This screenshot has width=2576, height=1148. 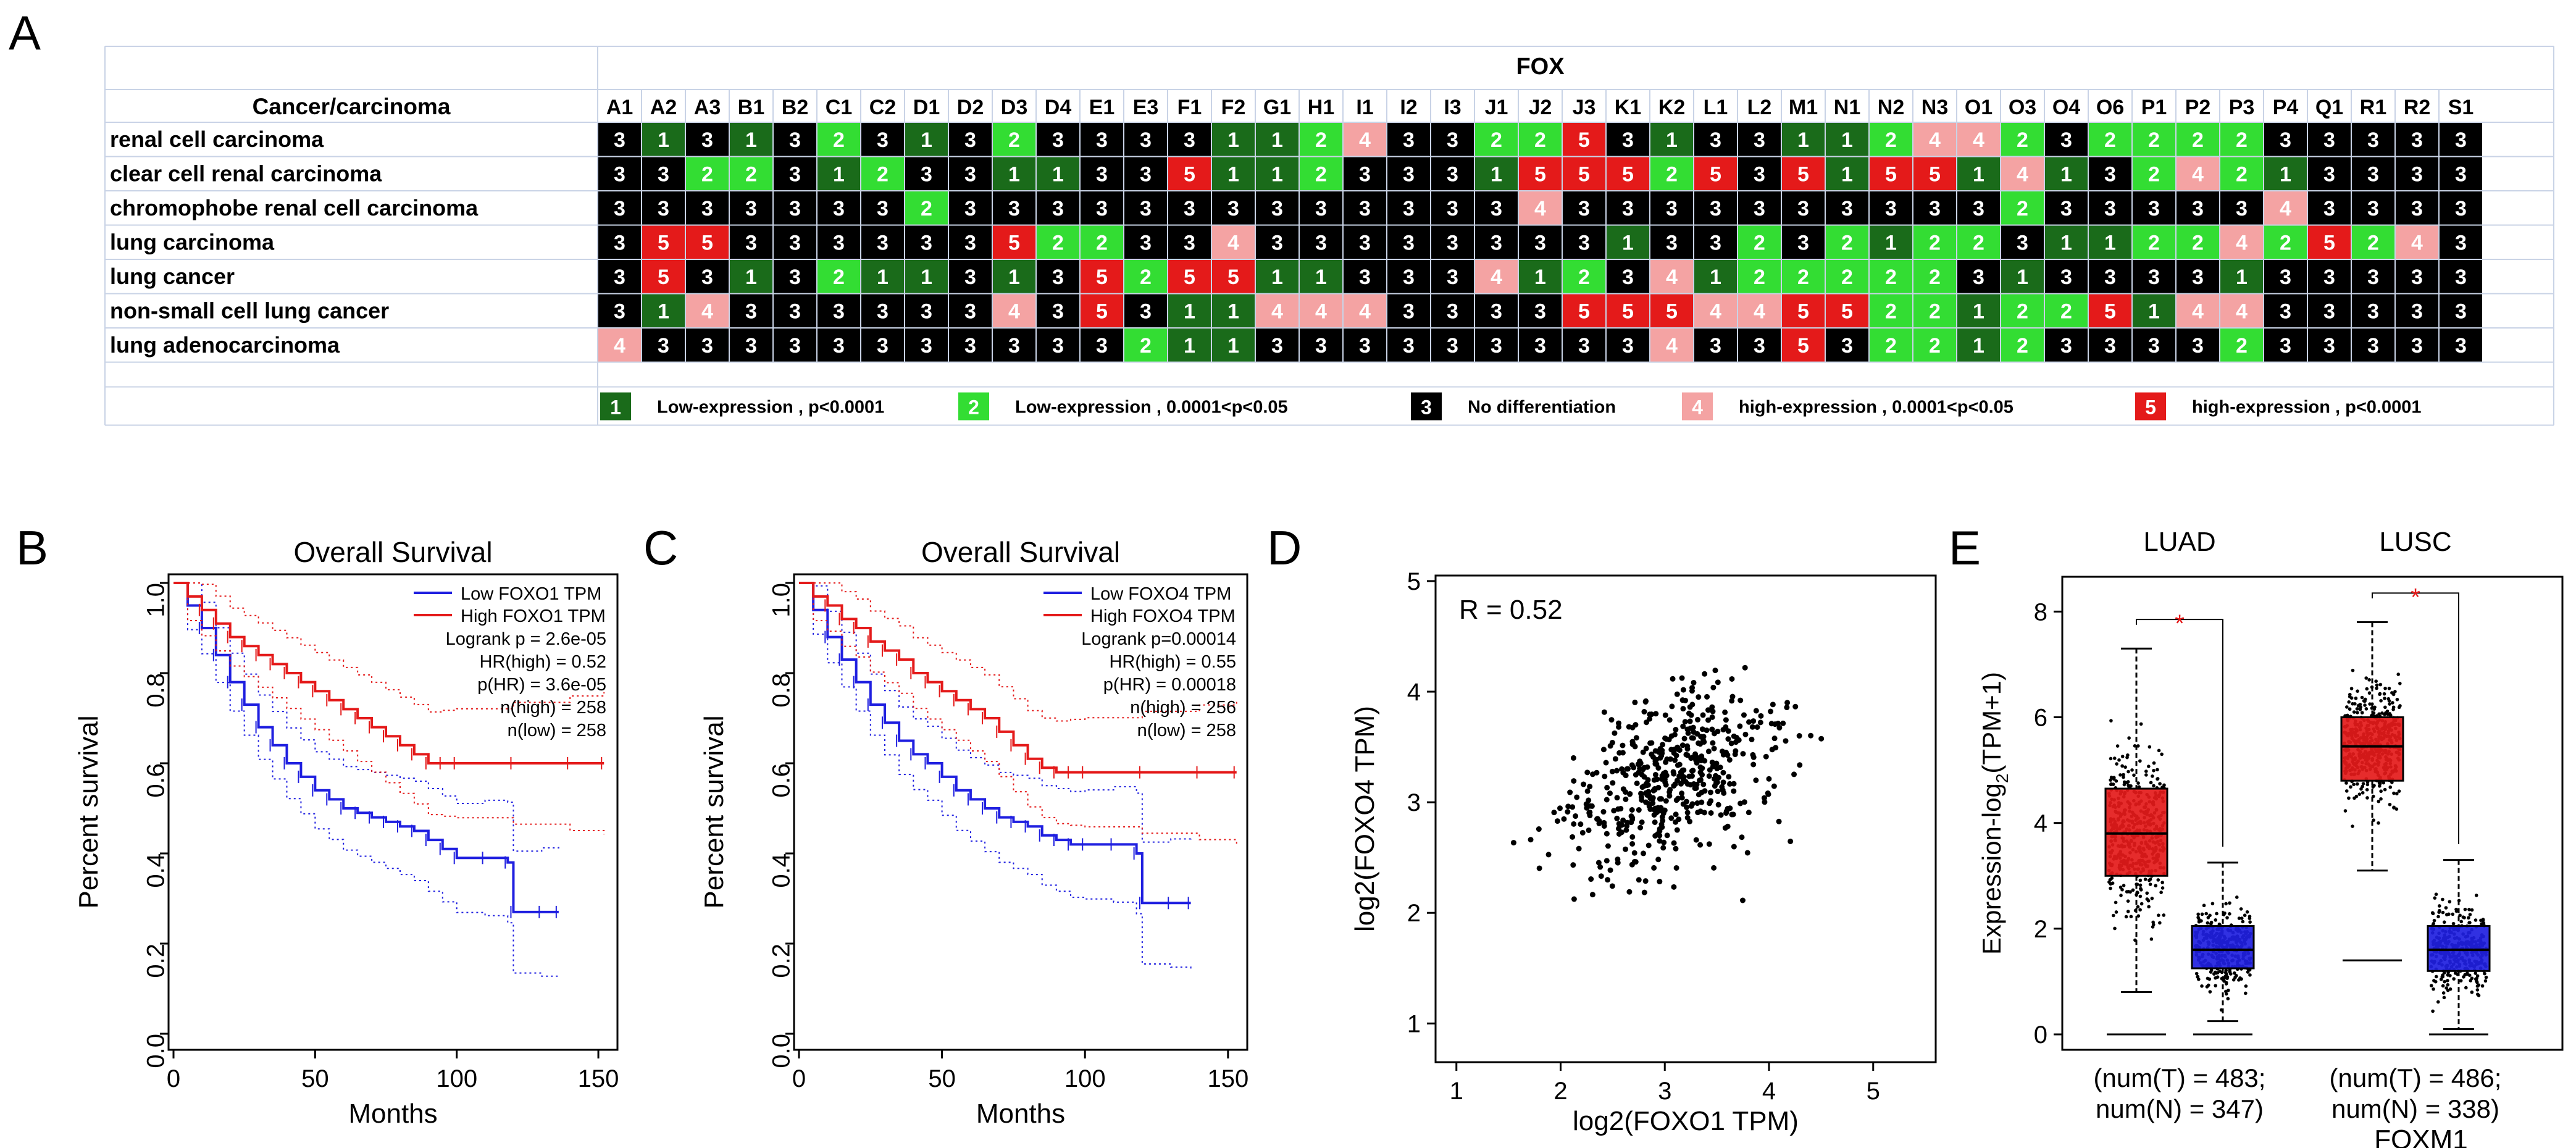 What do you see at coordinates (1014, 108) in the screenshot?
I see `heatmap-column-d3: D3` at bounding box center [1014, 108].